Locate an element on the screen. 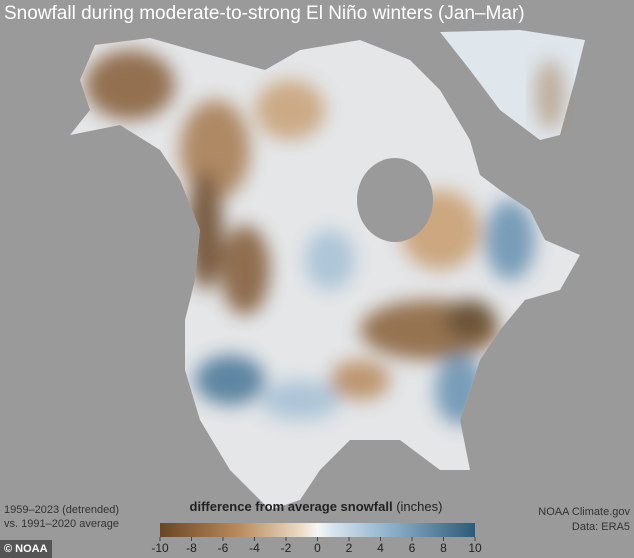  tick-label: 0 is located at coordinates (317, 548).